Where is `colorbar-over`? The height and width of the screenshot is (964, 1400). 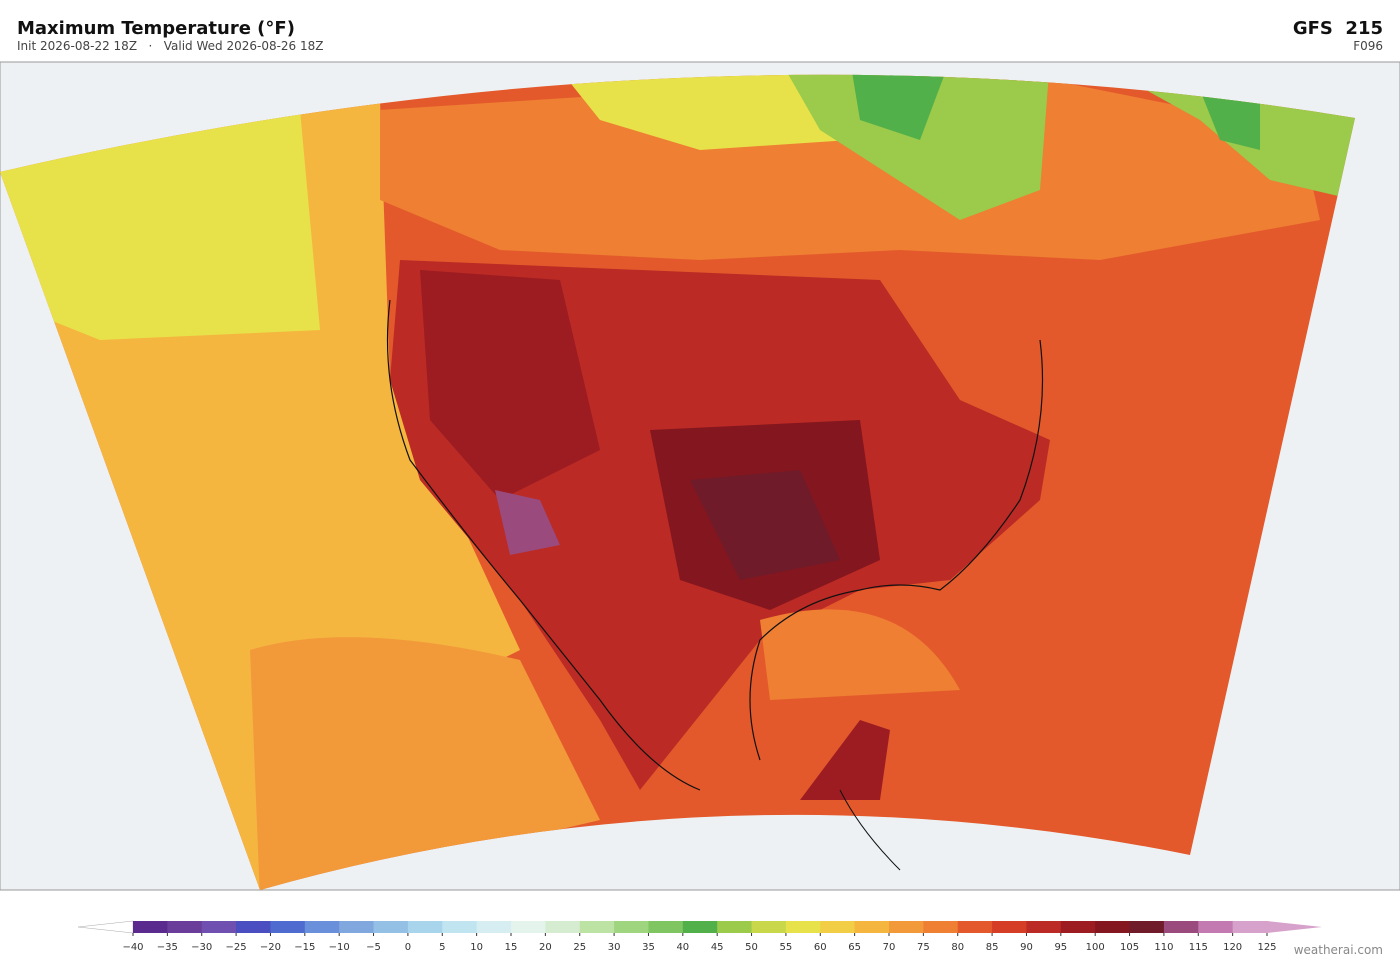 colorbar-over is located at coordinates (1294, 927).